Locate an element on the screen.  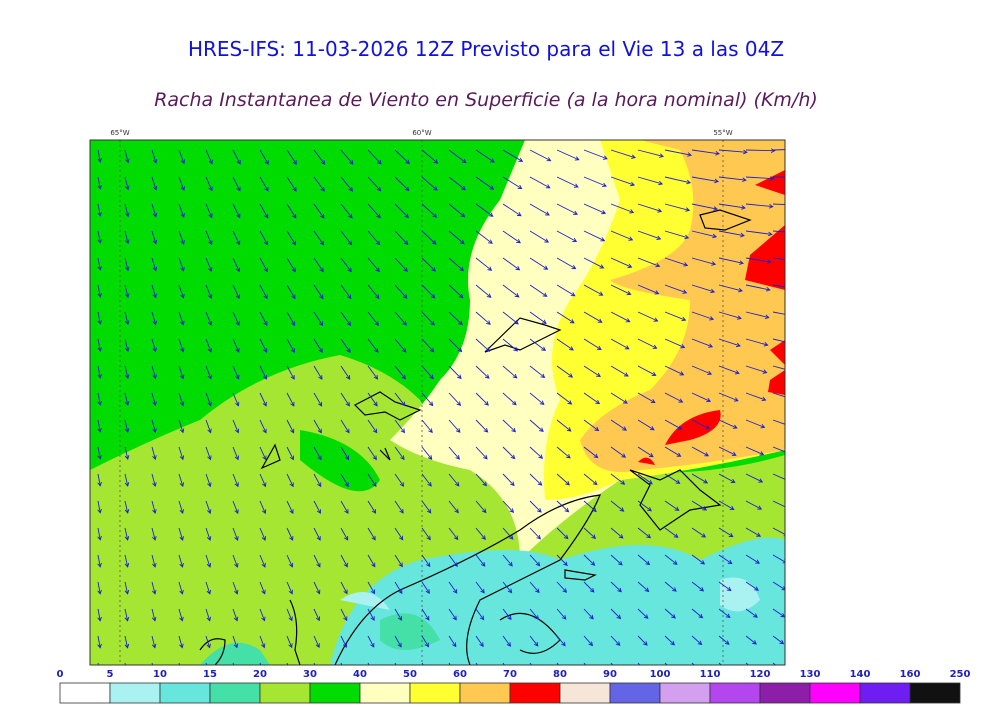
lon-label: 55°W is located at coordinates (722, 133).